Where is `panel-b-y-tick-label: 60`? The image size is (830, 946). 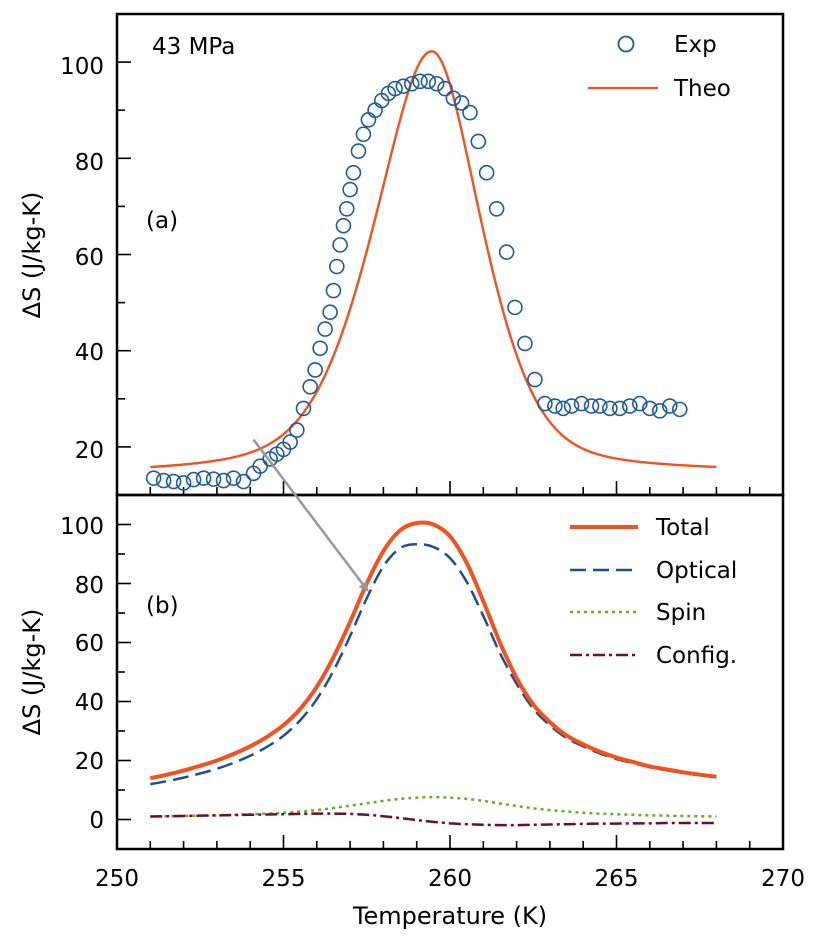
panel-b-y-tick-label: 60 is located at coordinates (89, 644).